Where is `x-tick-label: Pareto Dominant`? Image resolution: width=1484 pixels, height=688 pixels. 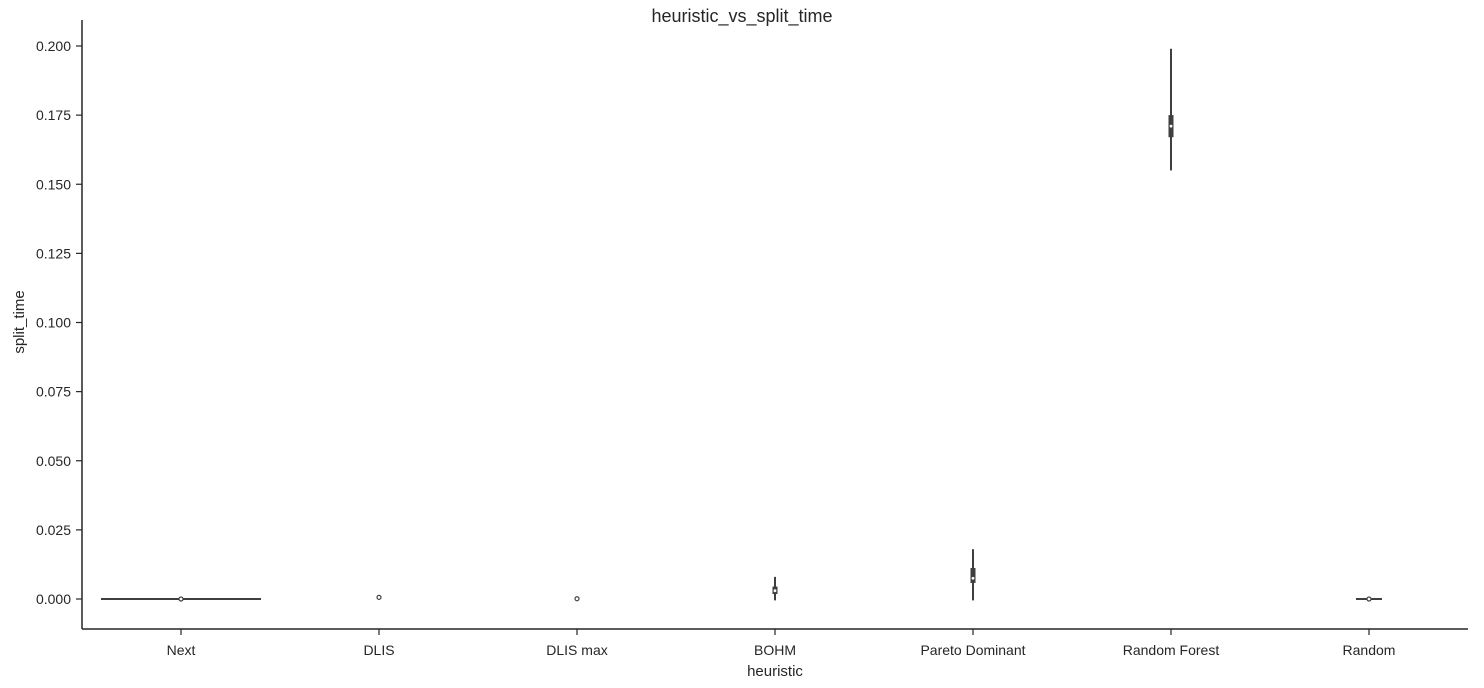 x-tick-label: Pareto Dominant is located at coordinates (972, 650).